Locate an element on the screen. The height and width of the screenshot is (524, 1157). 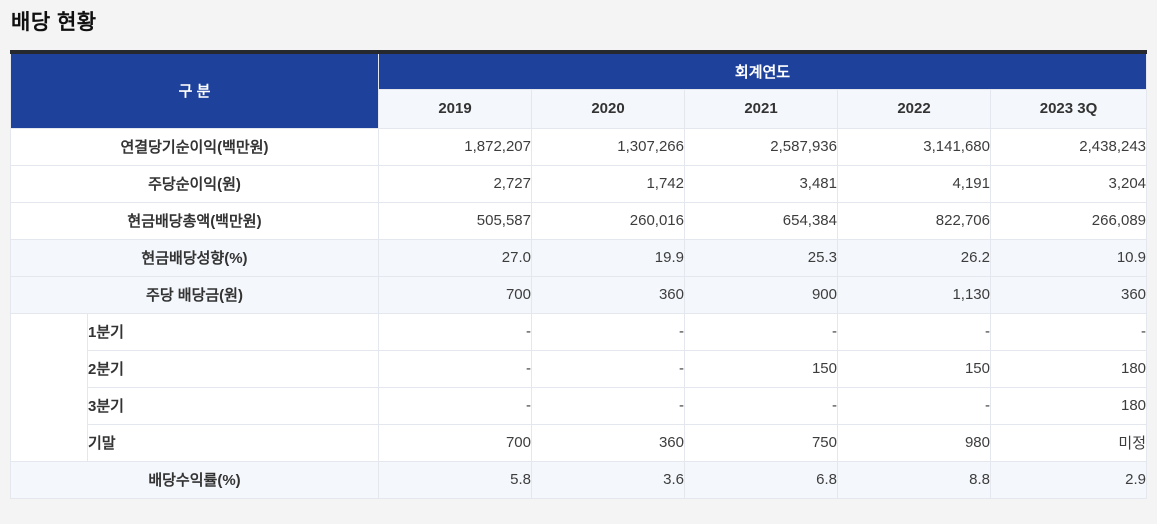
table-row-8: 3분기 - - - -180 is located at coordinates (579, 405).